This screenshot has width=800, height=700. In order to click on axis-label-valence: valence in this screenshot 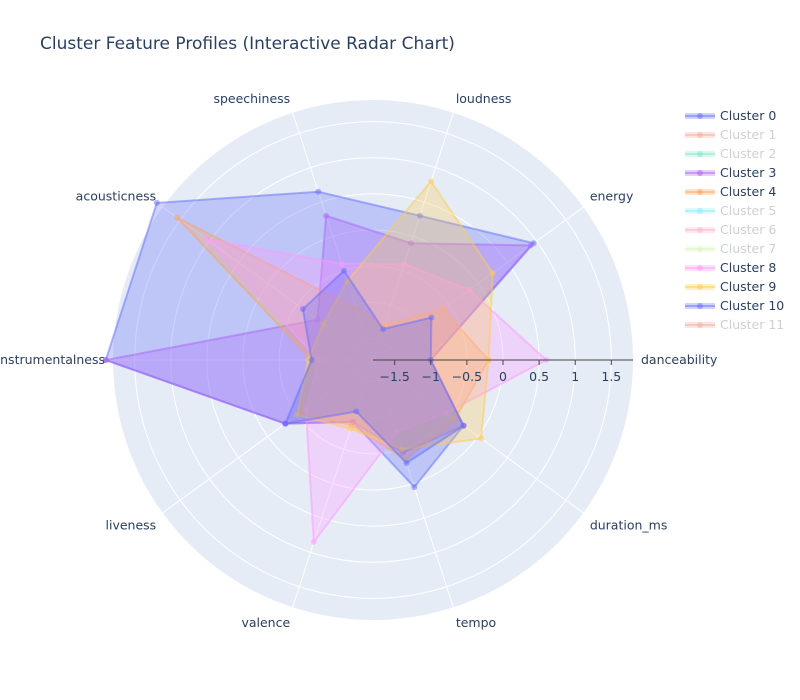, I will do `click(265, 622)`.